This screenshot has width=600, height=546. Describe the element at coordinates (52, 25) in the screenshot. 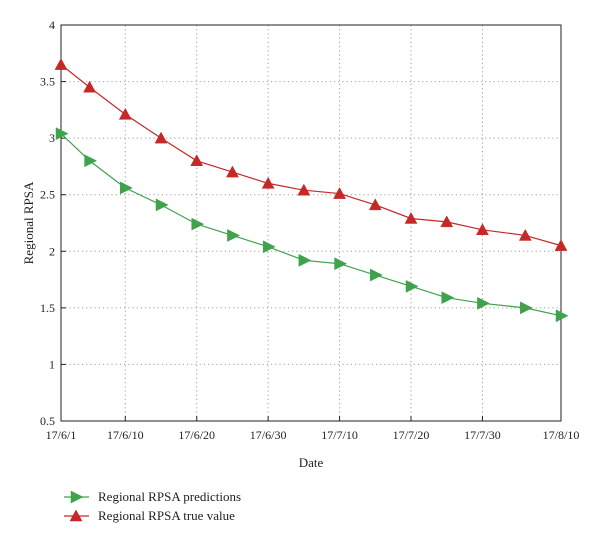

I see `y-tick-label: 4` at that location.